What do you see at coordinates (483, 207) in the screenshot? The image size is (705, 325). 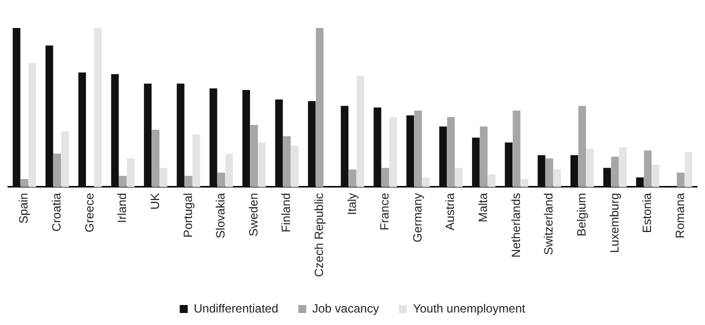 I see `x-tick-label: Malta` at bounding box center [483, 207].